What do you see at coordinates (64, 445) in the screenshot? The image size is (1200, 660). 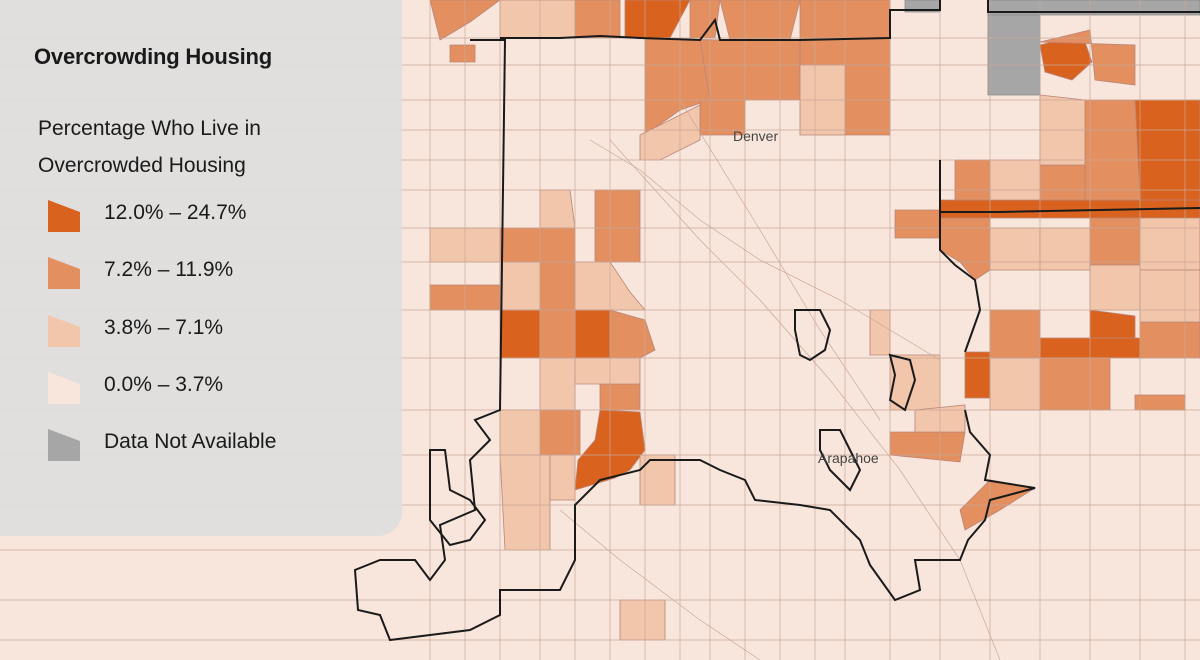 I see `legend-swatch-no-data` at bounding box center [64, 445].